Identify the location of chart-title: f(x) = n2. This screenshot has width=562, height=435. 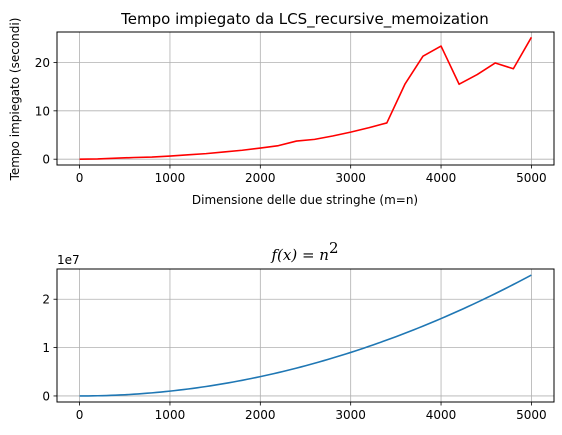
(304, 251).